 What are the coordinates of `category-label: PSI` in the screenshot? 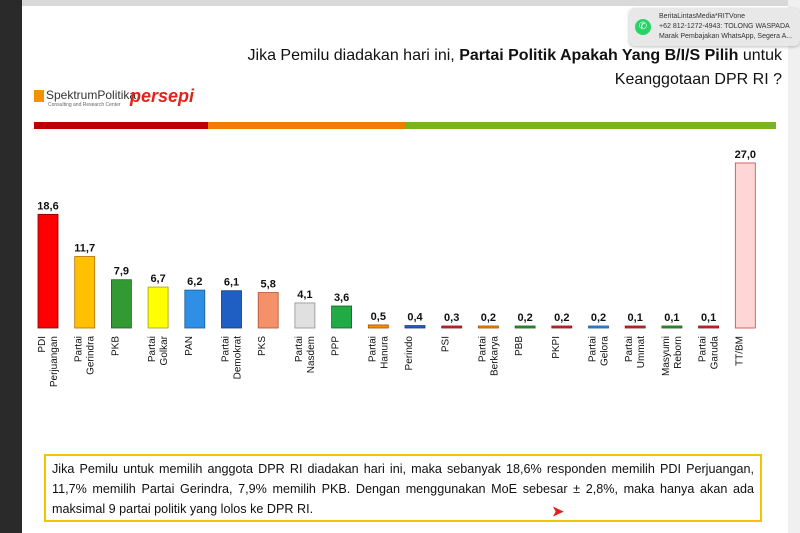 It's located at (446, 344).